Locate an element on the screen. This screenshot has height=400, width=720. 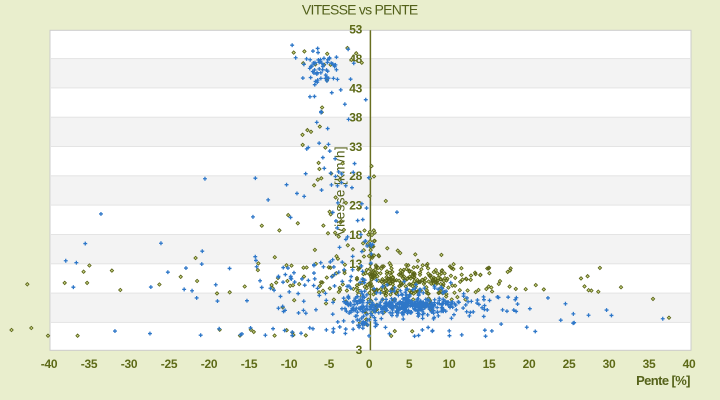
svg-text: 30 is located at coordinates (609, 364).